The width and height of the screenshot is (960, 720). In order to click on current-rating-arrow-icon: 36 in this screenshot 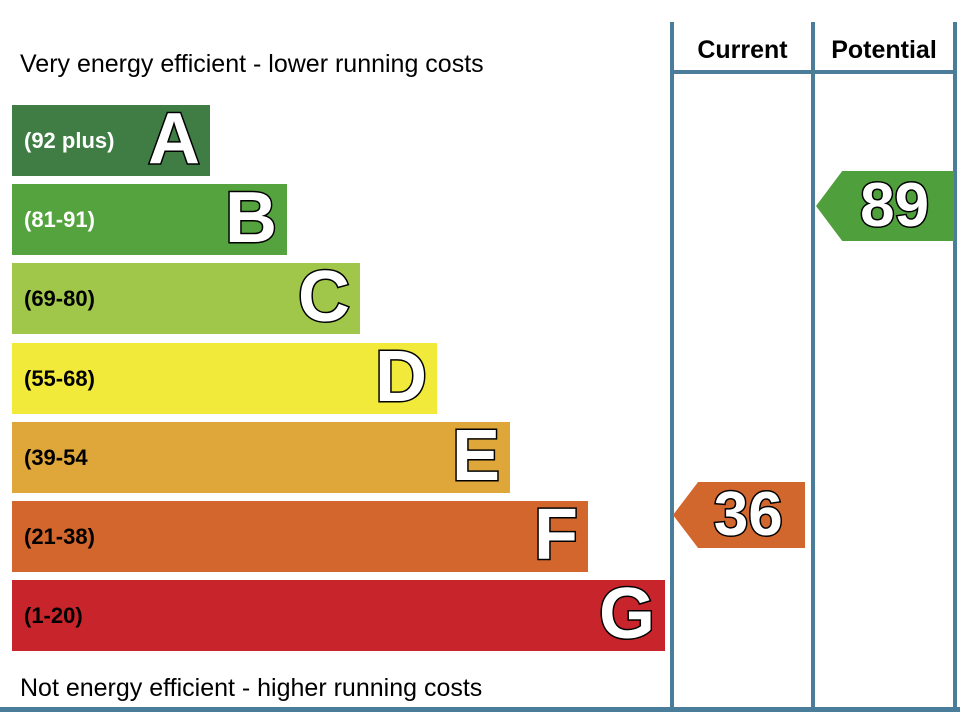, I will do `click(739, 515)`.